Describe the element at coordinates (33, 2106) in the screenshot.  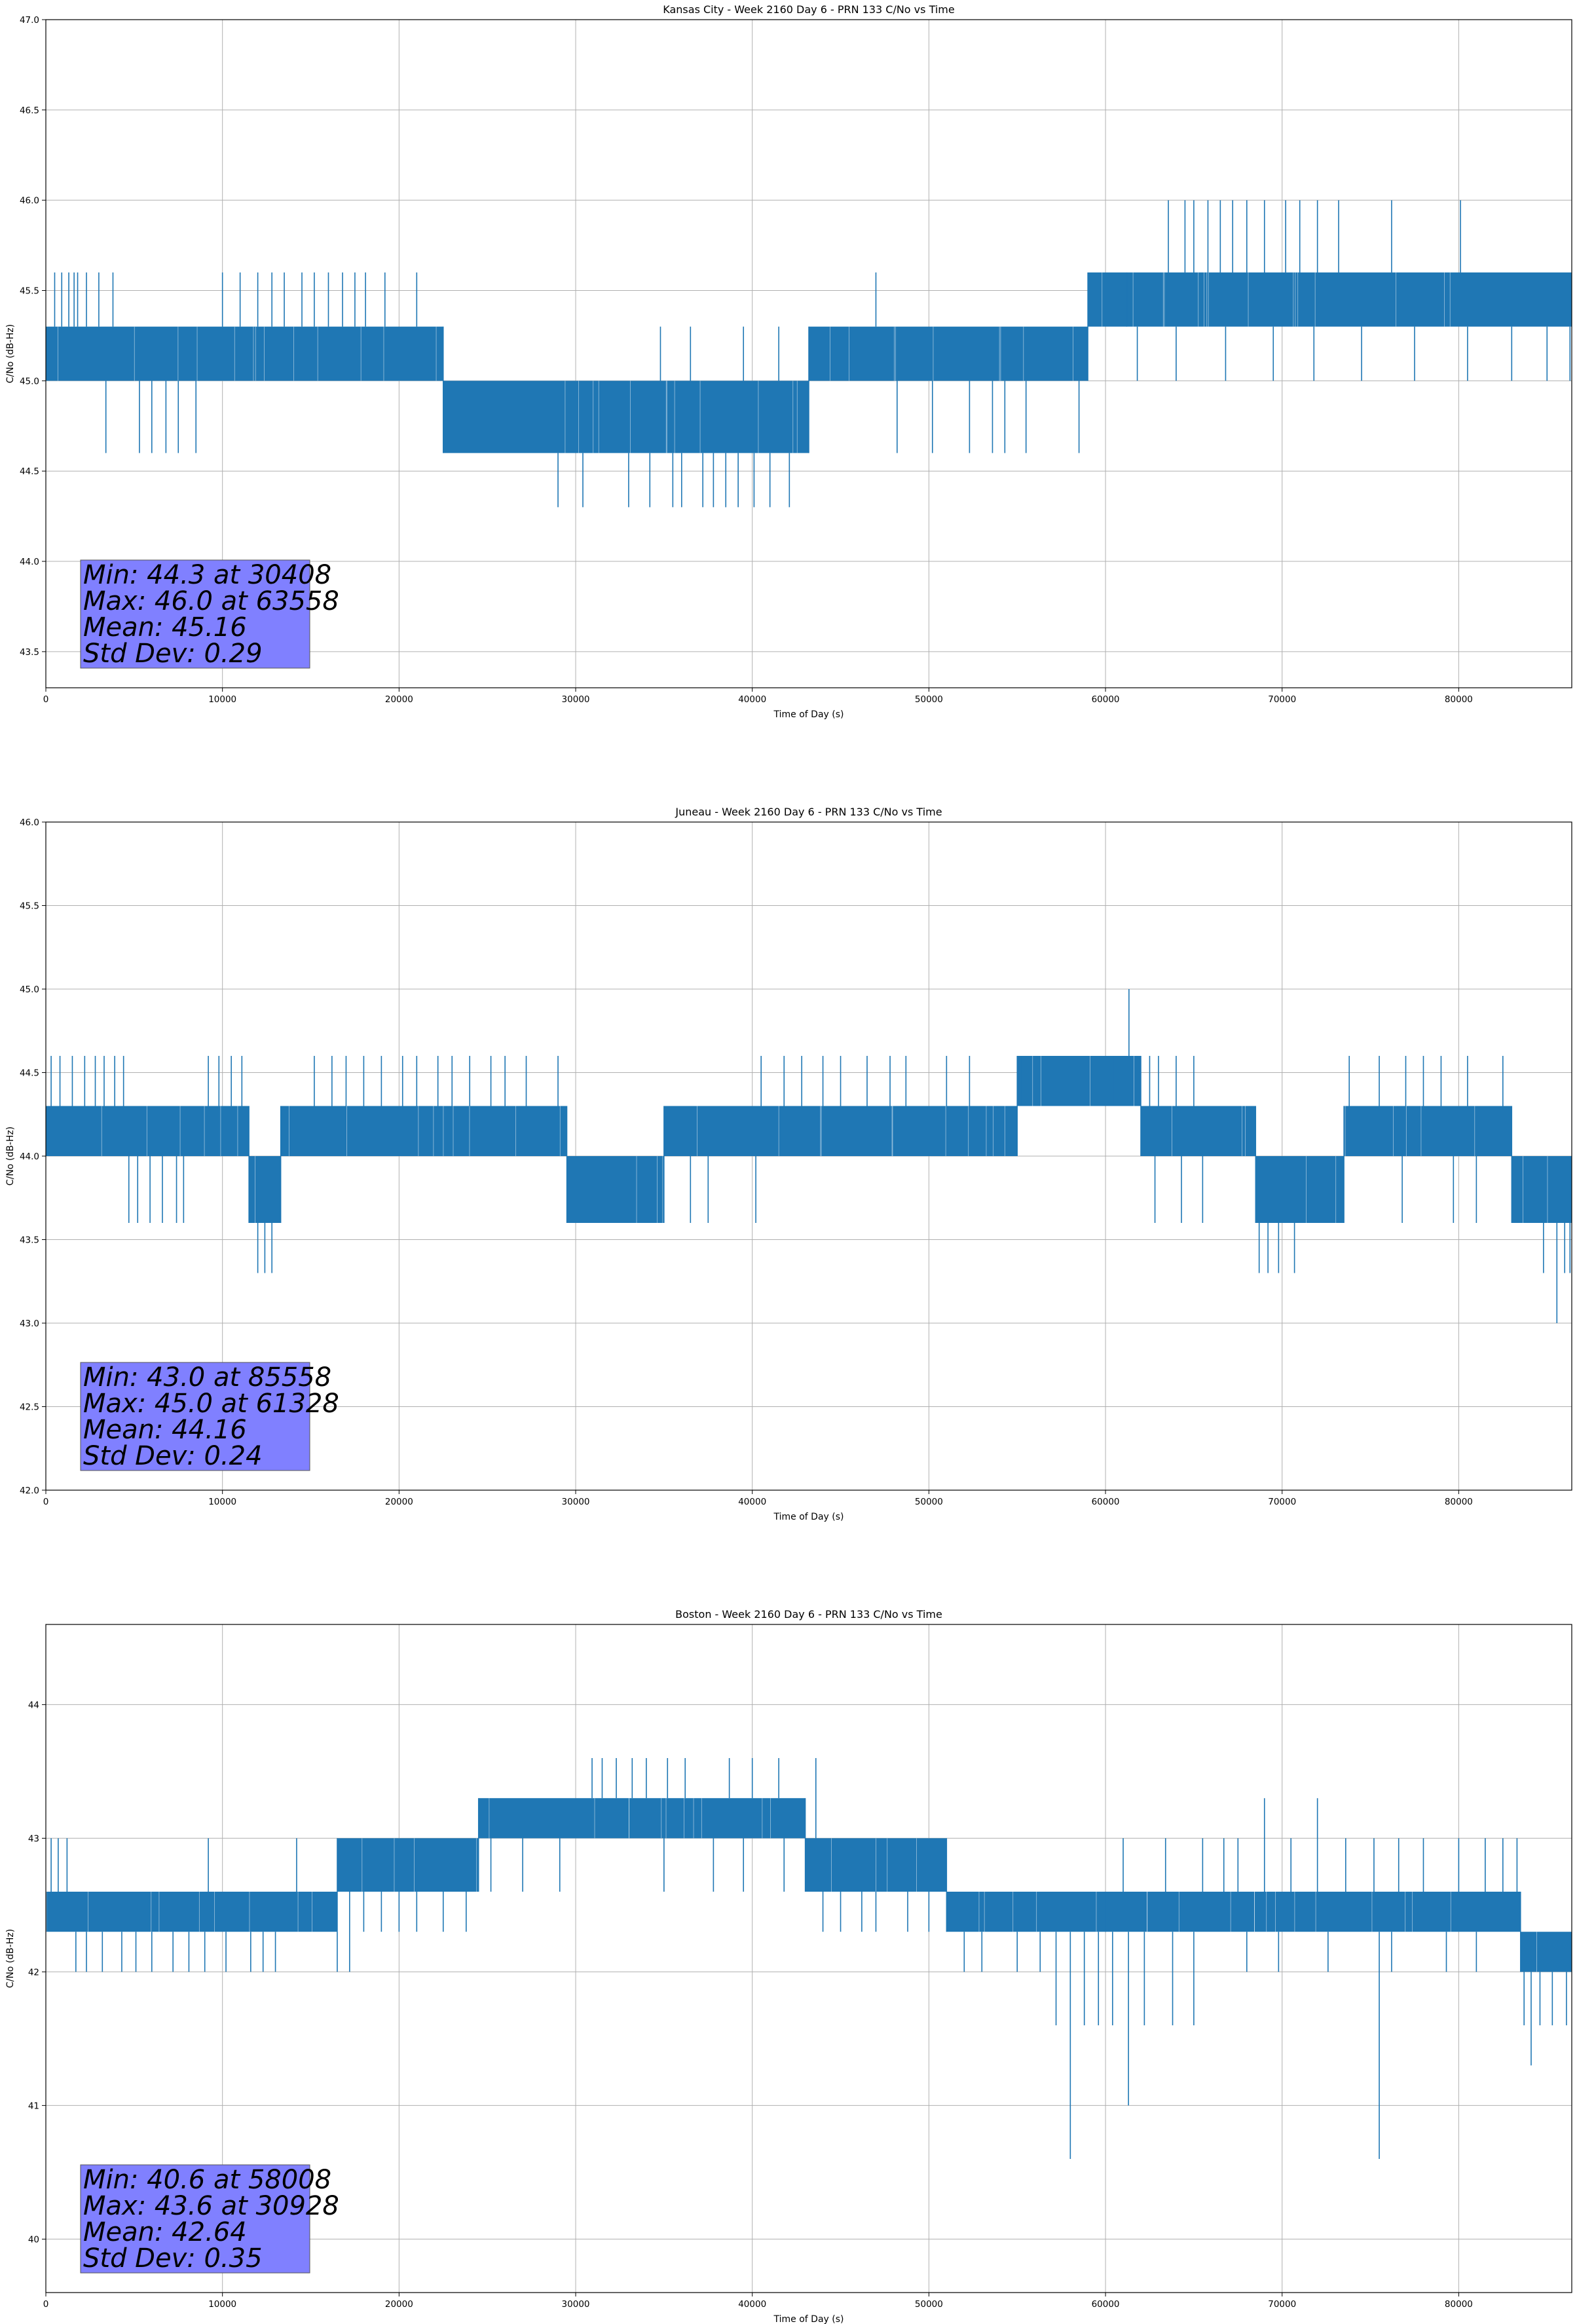
I see `y-tick-label: 41` at that location.